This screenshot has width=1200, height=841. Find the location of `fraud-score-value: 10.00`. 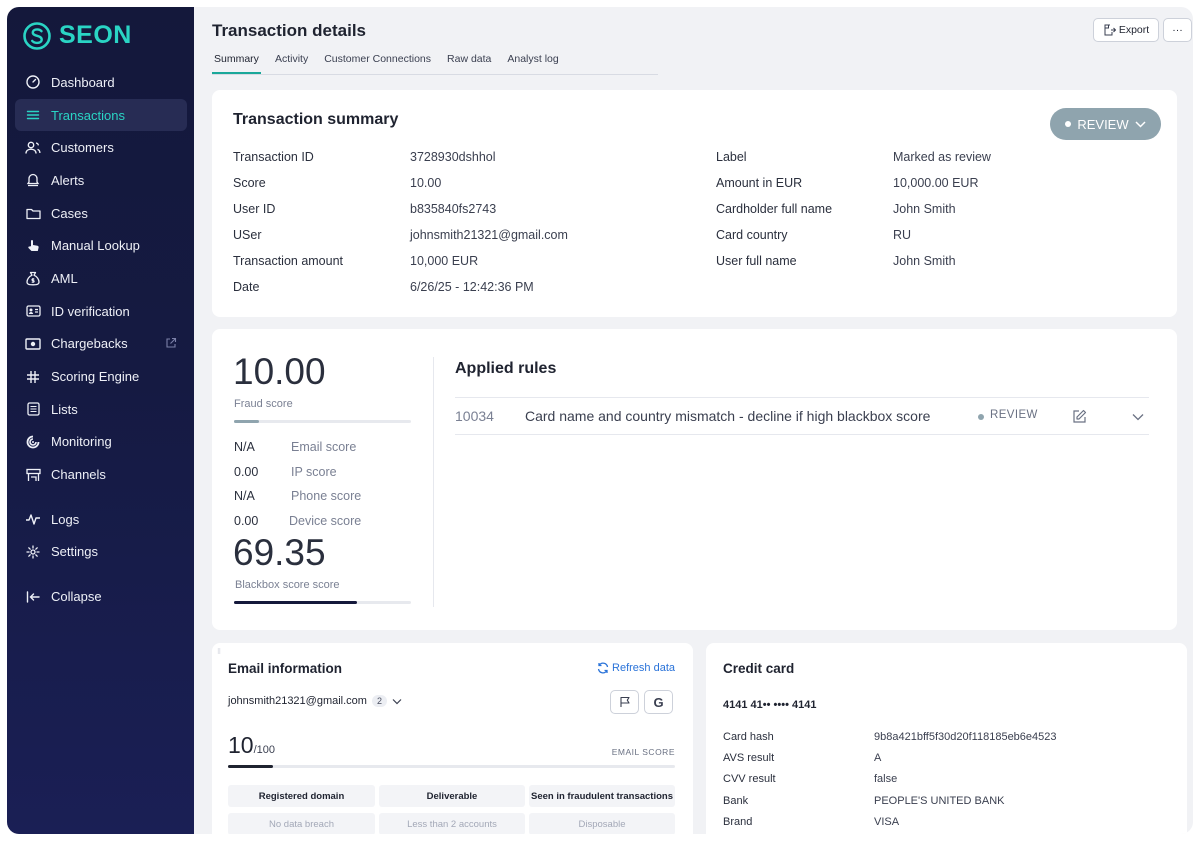

fraud-score-value: 10.00 is located at coordinates (279, 371).